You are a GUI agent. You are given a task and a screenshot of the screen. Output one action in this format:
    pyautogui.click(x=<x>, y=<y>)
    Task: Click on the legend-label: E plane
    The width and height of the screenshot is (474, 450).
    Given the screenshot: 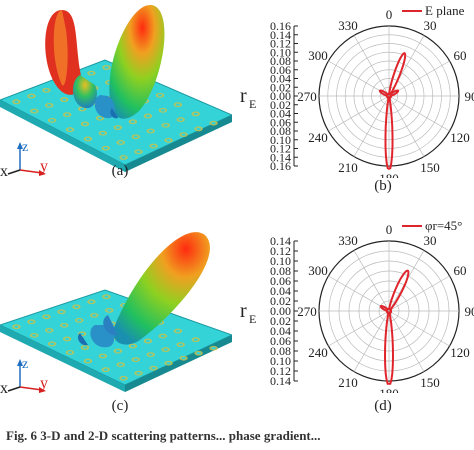 What is the action you would take?
    pyautogui.click(x=445, y=10)
    